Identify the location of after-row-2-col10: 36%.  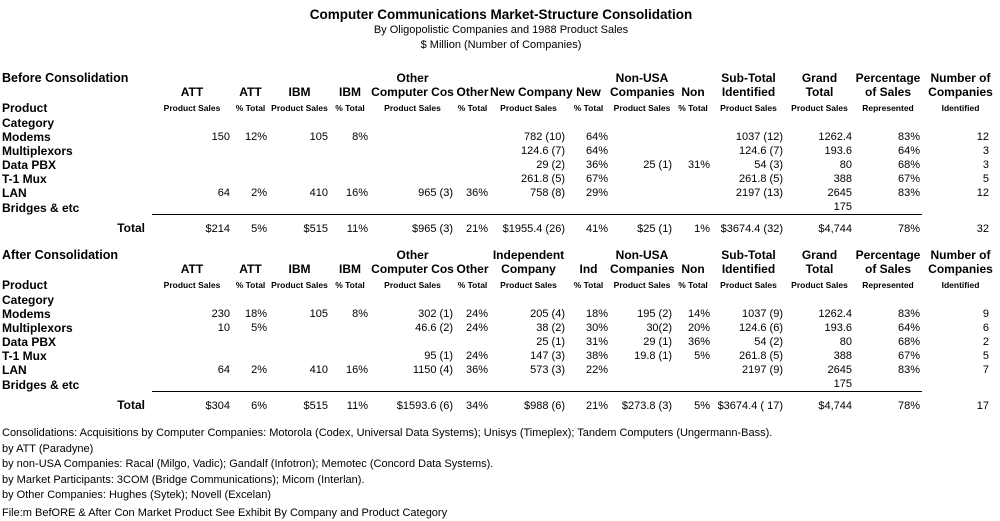
(698, 342).